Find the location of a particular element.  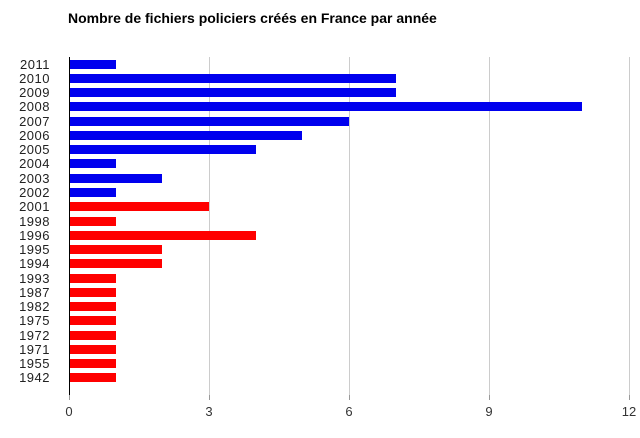

chart-row-1972: 1972 is located at coordinates (320, 335).